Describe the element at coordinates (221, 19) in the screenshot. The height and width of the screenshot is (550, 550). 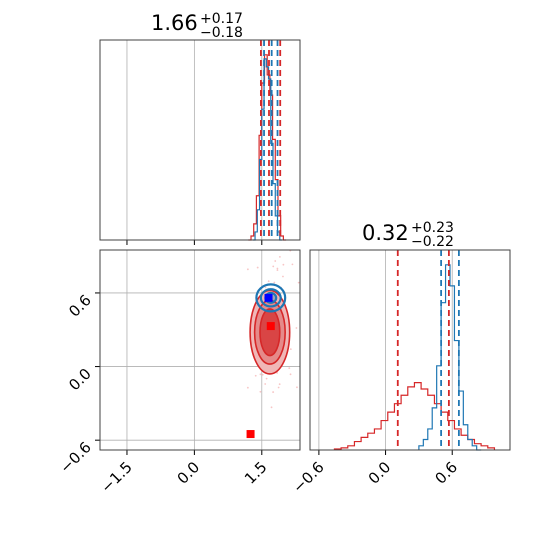
I see `title-x-plus: +0.17` at that location.